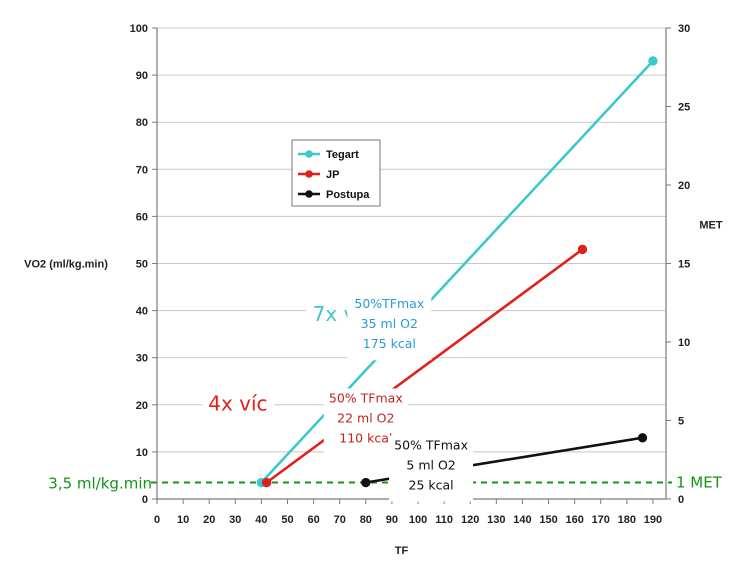 Image resolution: width=741 pixels, height=569 pixels. Describe the element at coordinates (574, 520) in the screenshot. I see `x-tick-label-160: 160` at that location.